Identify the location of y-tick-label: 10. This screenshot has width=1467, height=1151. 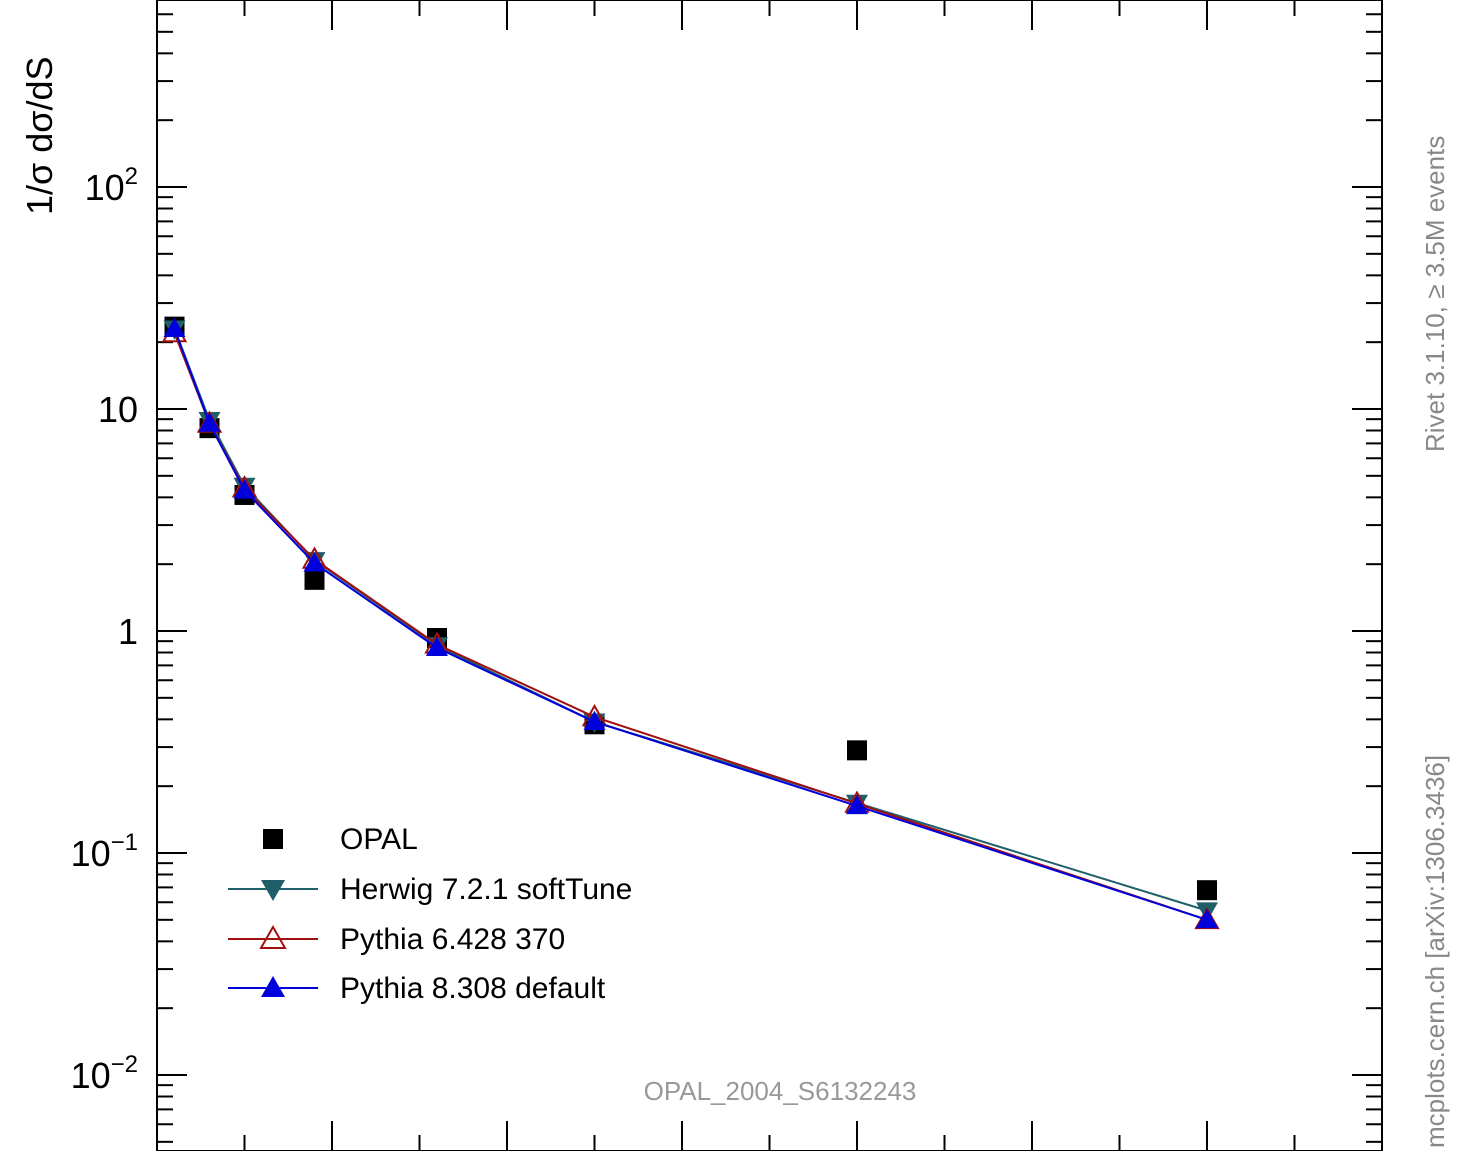
(118, 409).